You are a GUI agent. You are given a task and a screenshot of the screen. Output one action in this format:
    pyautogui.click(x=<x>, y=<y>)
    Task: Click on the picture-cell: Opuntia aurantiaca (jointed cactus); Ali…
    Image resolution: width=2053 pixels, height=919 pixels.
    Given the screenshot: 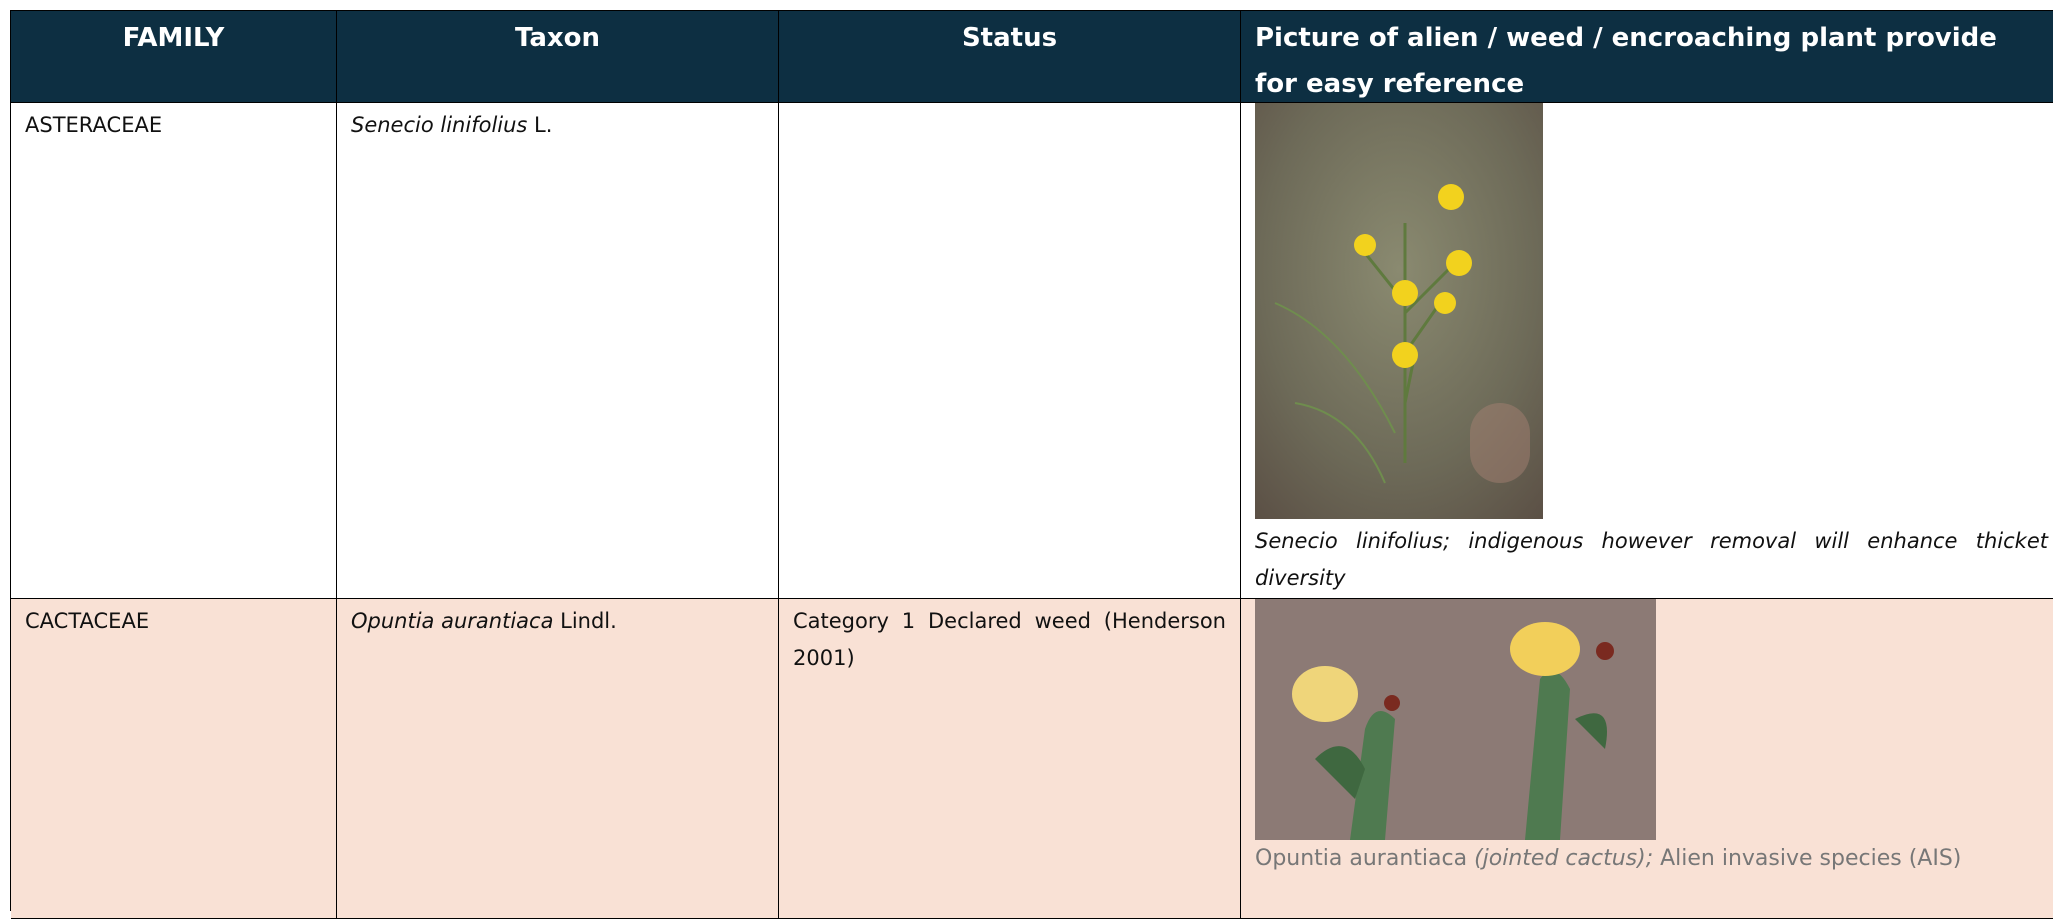 What is the action you would take?
    pyautogui.click(x=1647, y=759)
    